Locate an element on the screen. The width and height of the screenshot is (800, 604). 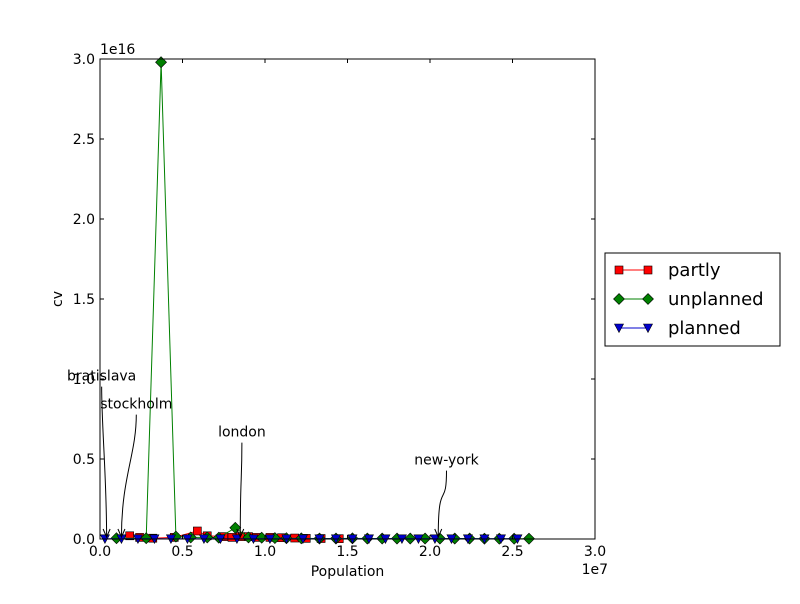
y-tick-label: 1.0 is located at coordinates (84, 380).